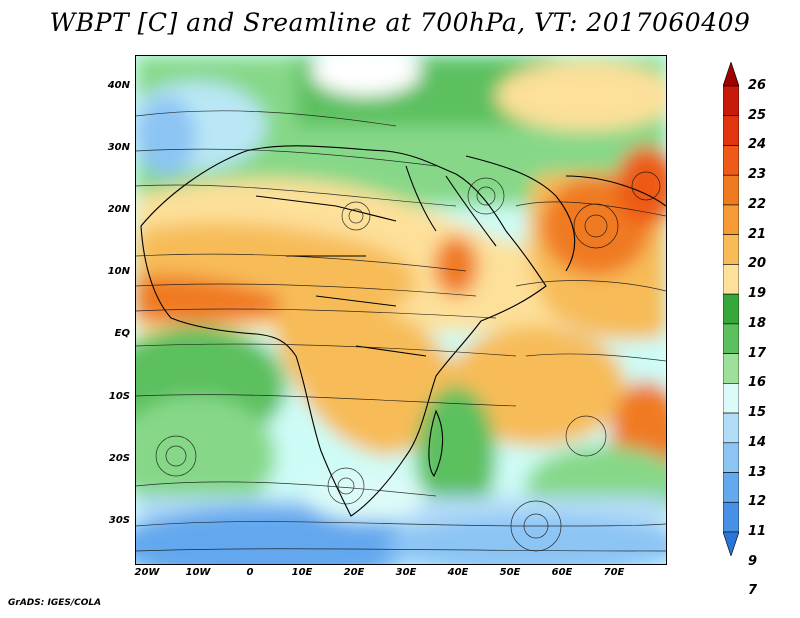 The image size is (800, 618). Describe the element at coordinates (757, 264) in the screenshot. I see `colorbar-label: 20` at that location.